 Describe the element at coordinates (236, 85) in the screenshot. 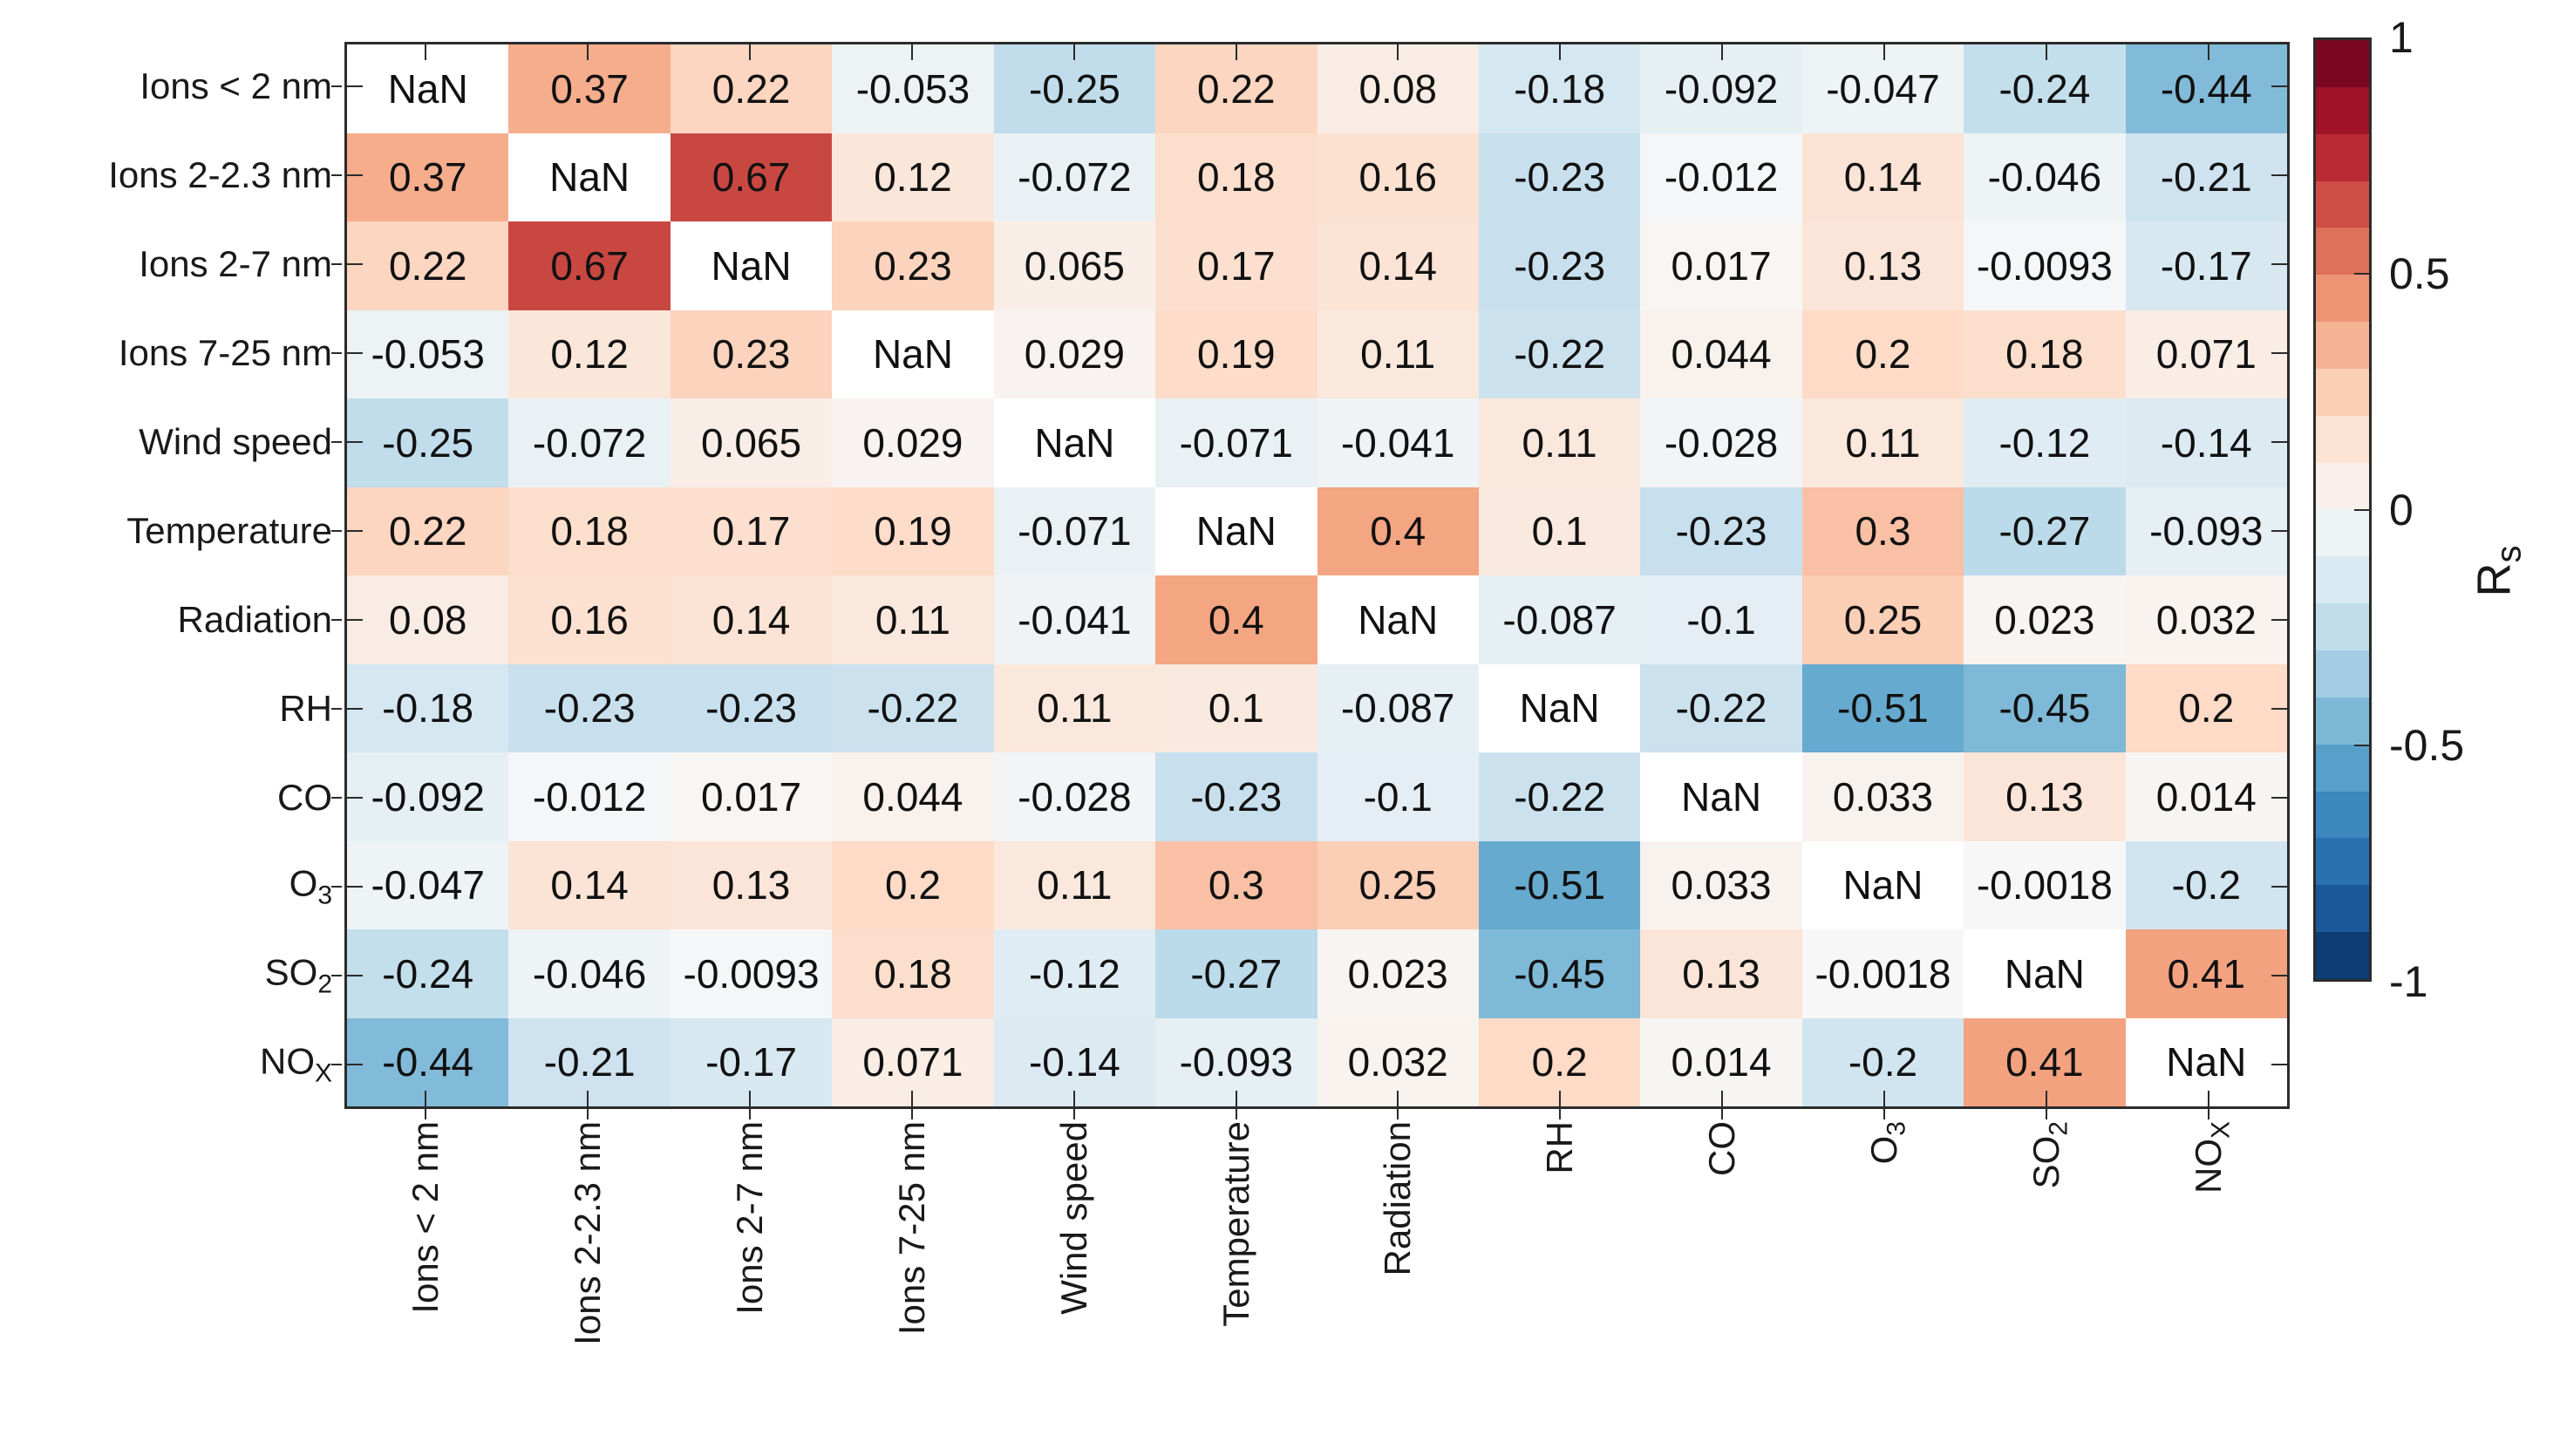

I see `y-axis-label: Ions < 2 nm` at that location.